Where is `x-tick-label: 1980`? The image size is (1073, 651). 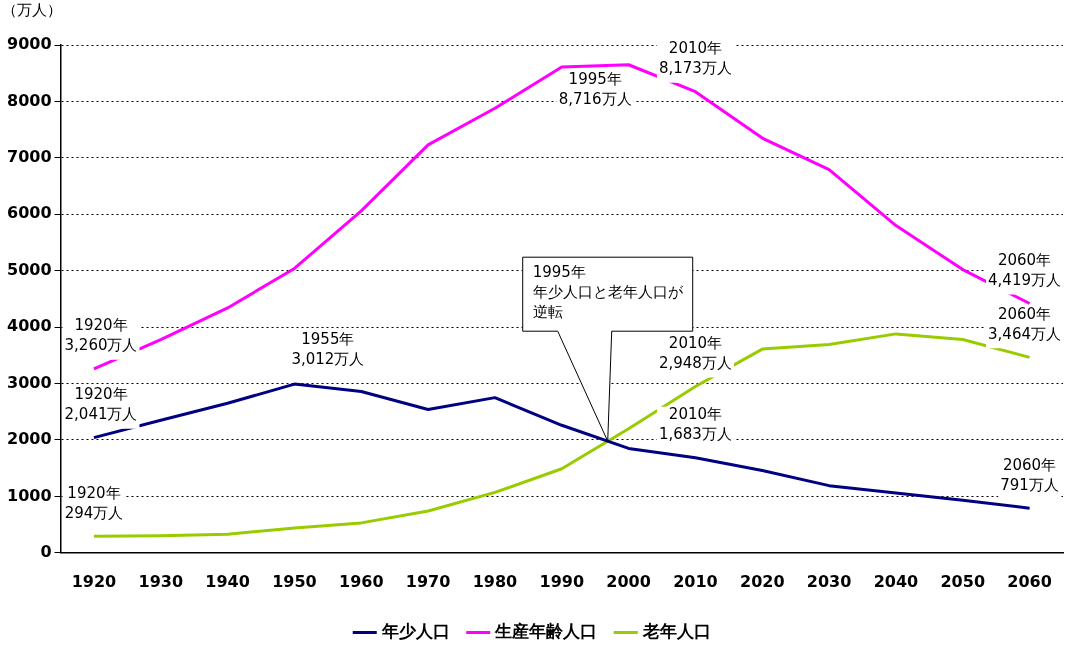 x-tick-label: 1980 is located at coordinates (495, 581).